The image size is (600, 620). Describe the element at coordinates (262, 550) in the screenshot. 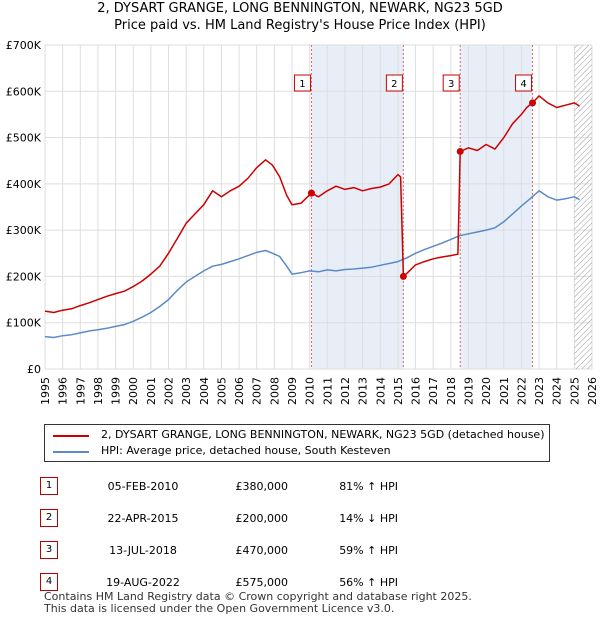

I see `sale-price: £470,000` at that location.